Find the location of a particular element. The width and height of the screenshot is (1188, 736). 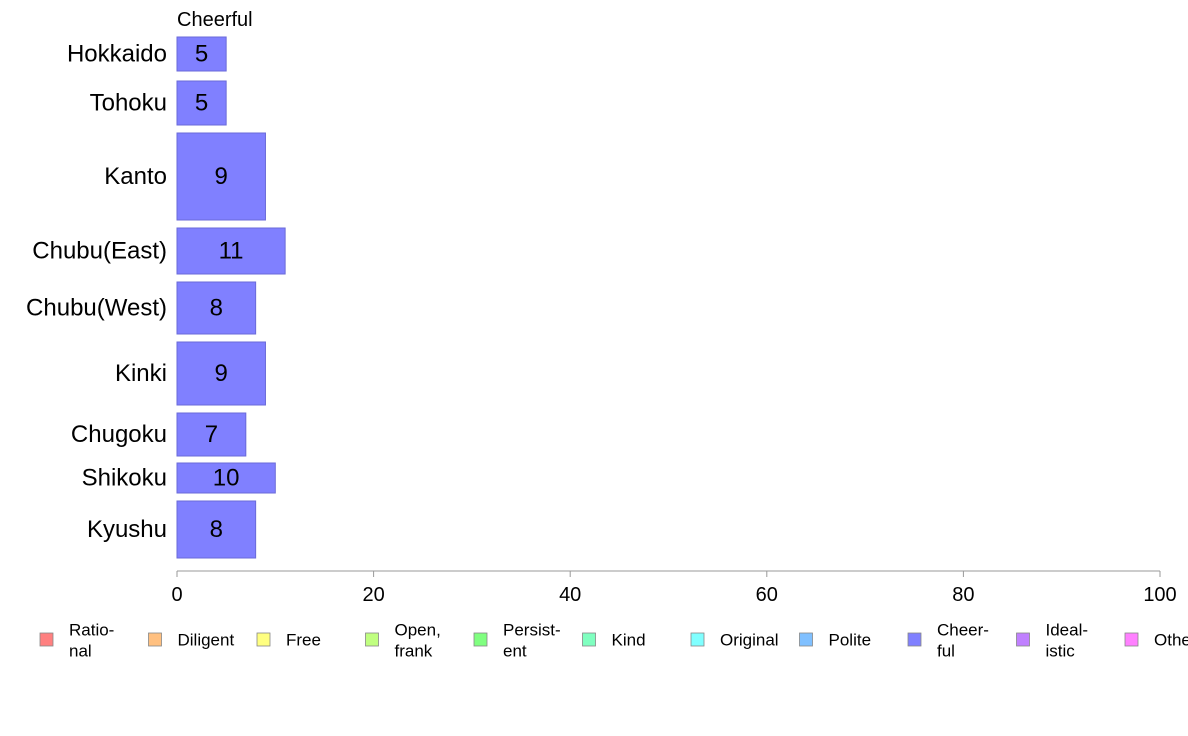

x-tick-label: 80 is located at coordinates (963, 595).